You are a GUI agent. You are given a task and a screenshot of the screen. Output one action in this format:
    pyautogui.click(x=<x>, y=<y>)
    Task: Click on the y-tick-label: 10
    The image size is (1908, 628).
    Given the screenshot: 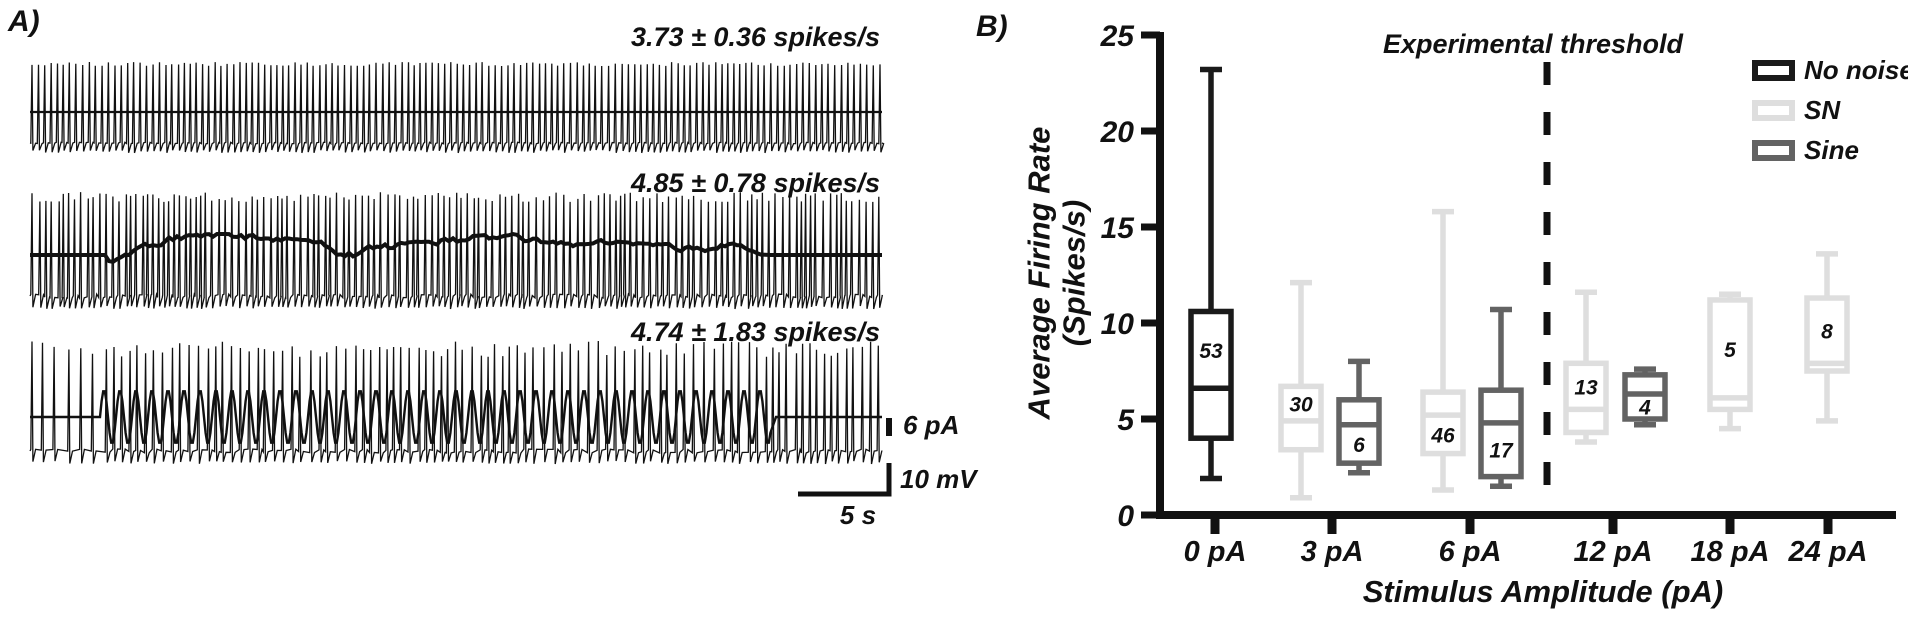 What is the action you would take?
    pyautogui.click(x=1118, y=324)
    